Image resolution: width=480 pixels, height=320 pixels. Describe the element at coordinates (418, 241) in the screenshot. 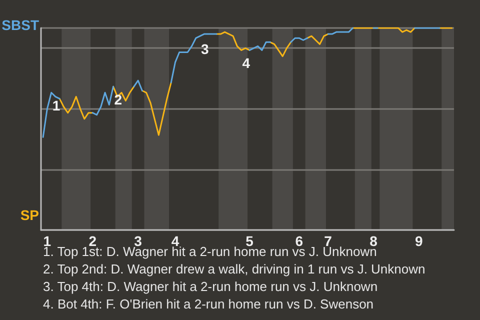

I see `x-tick-label: 9` at that location.